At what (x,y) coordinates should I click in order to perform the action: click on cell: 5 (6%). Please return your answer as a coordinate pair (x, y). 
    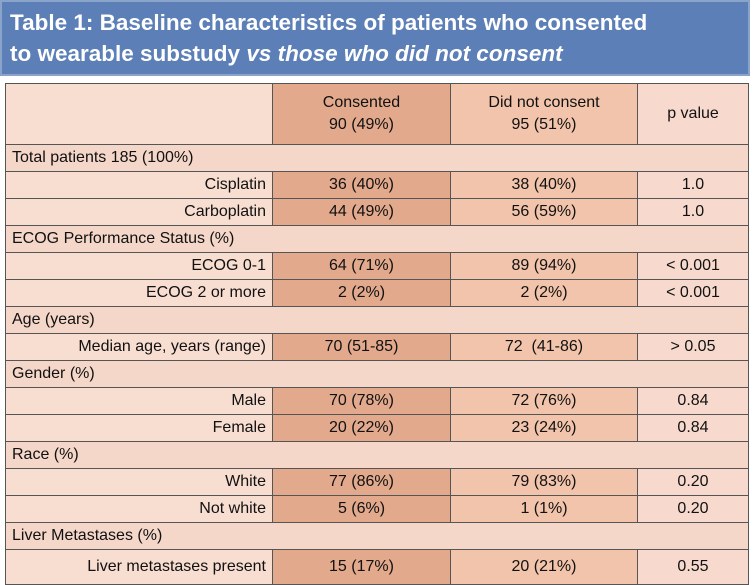
    Looking at the image, I should click on (361, 509).